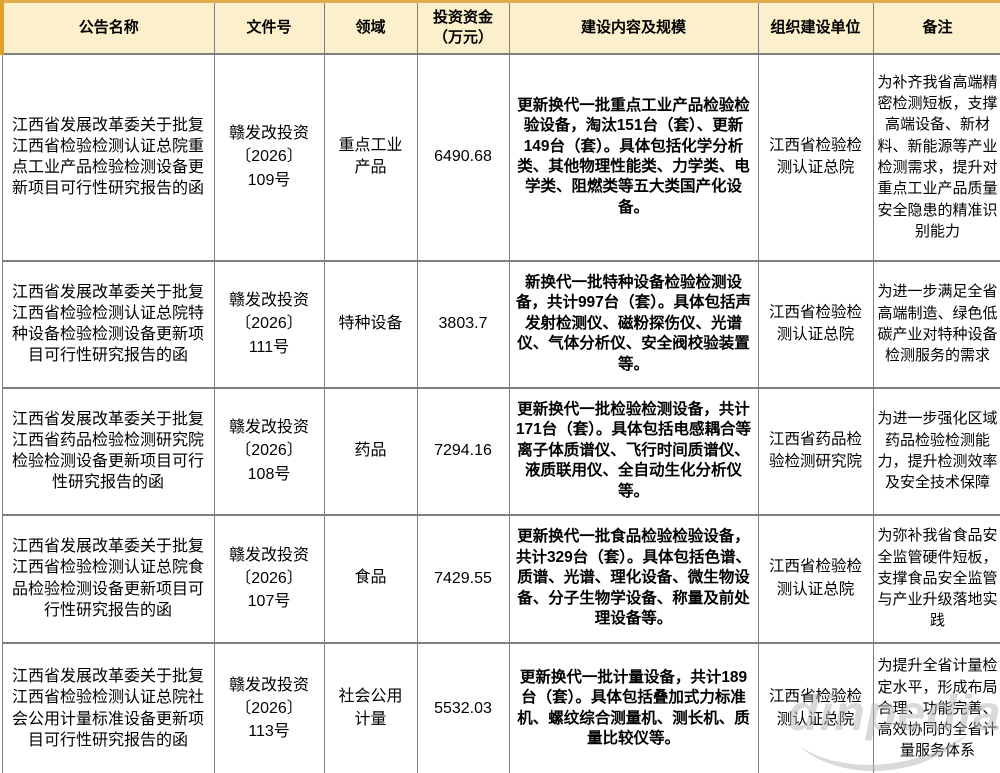 The height and width of the screenshot is (773, 1000). I want to click on cell-field: 药品, so click(370, 451).